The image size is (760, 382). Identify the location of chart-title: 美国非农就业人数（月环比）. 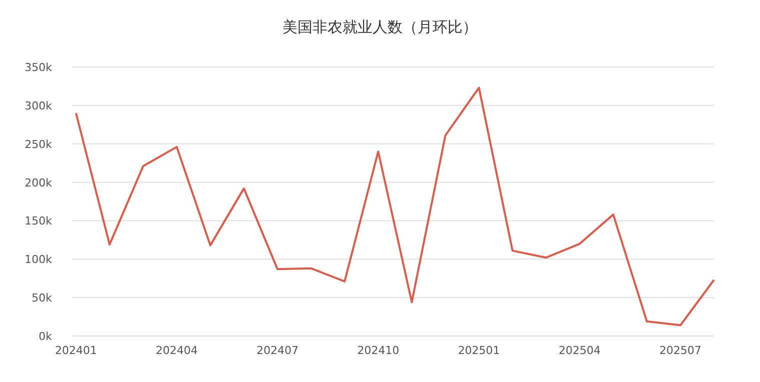
(380, 27).